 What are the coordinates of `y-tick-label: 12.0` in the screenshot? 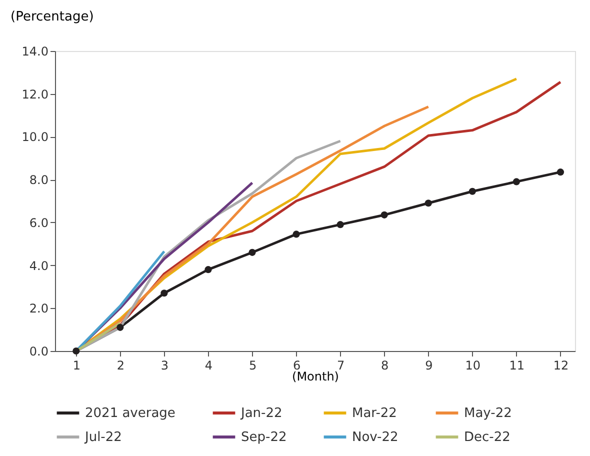 It's located at (35, 94).